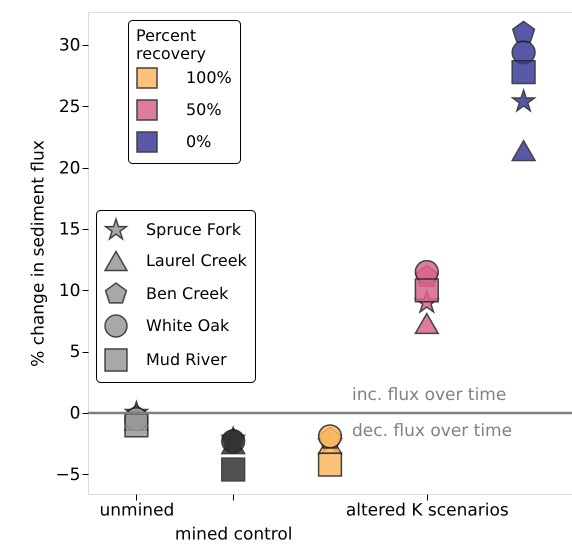 The image size is (572, 545). Describe the element at coordinates (69, 230) in the screenshot. I see `y-tick-label: 15` at that location.